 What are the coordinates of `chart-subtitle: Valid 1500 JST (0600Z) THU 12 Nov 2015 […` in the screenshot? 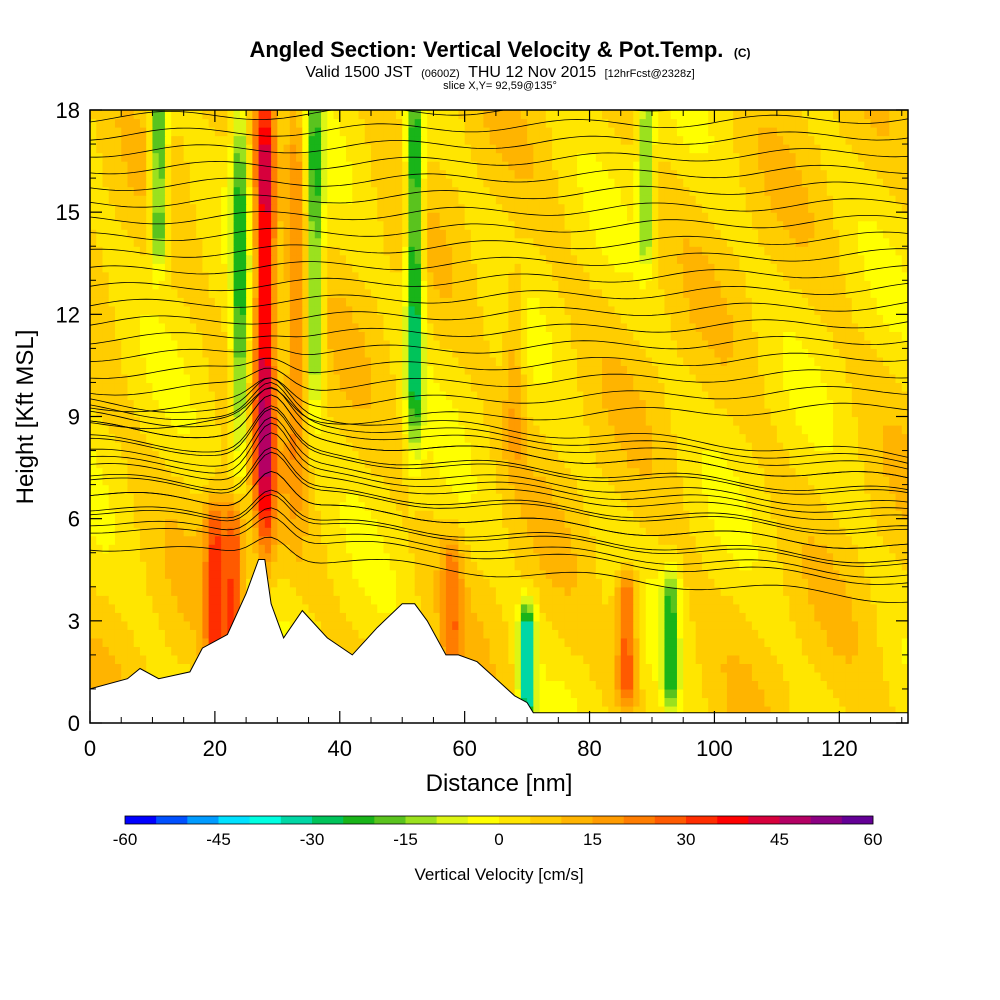 It's located at (499, 72).